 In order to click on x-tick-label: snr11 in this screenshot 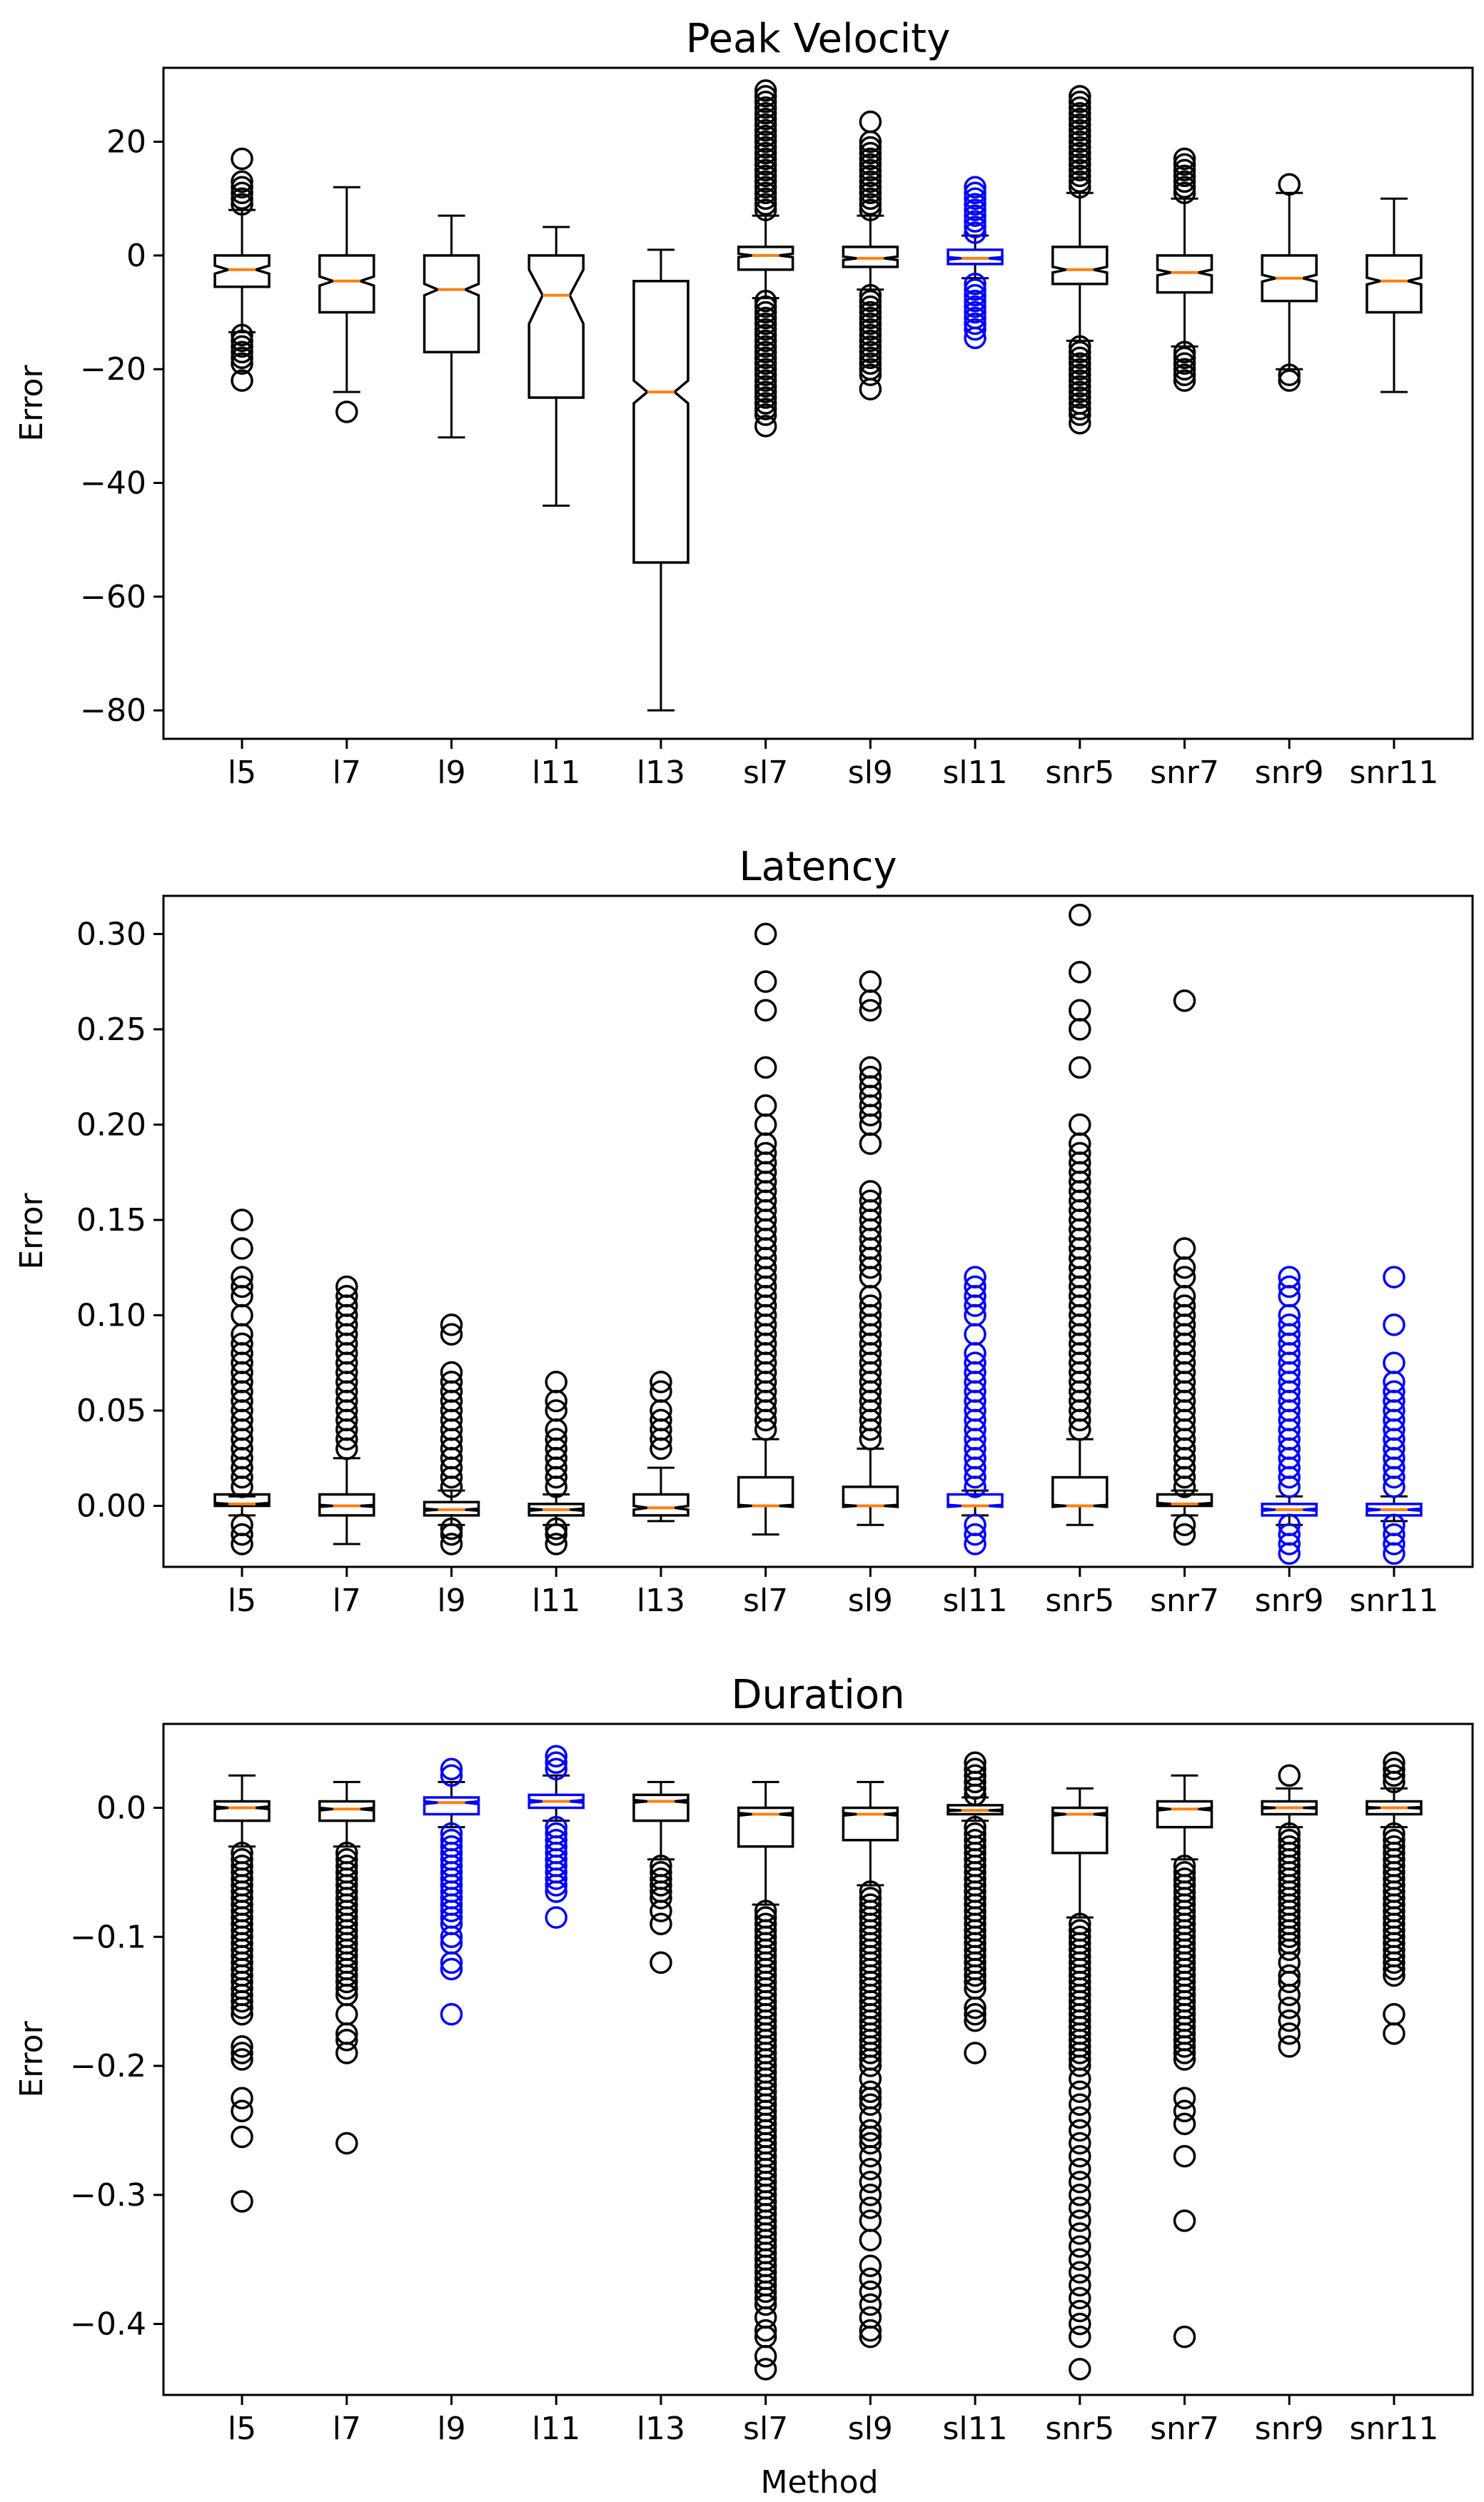, I will do `click(1394, 1601)`.